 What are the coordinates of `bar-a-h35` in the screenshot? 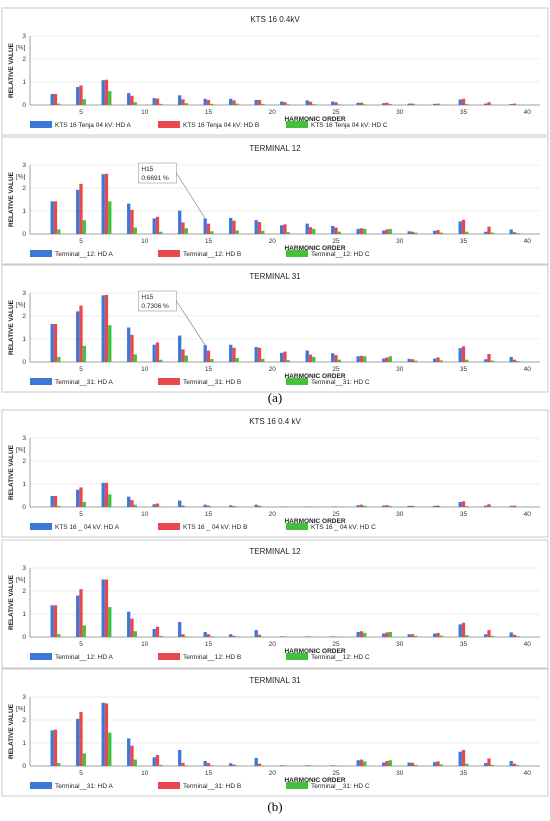 It's located at (460, 504).